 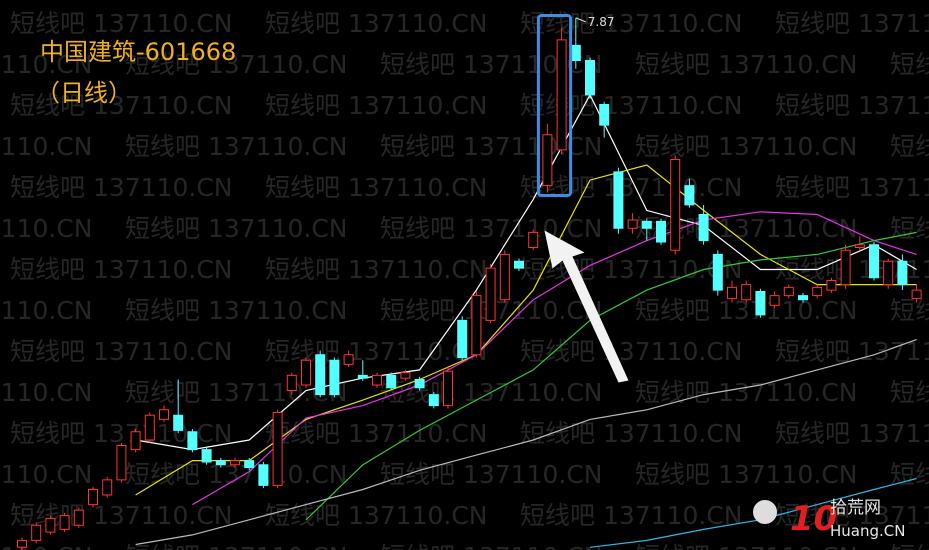 I want to click on logo-number: 10, so click(x=813, y=519).